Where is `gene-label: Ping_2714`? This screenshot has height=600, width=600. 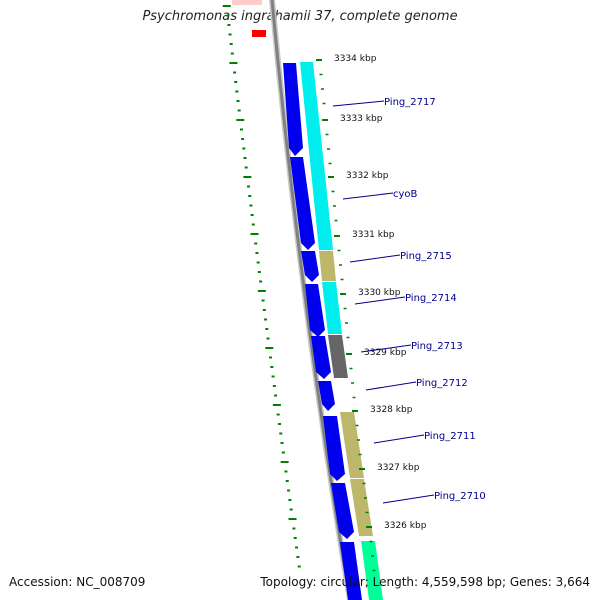
gene-label: Ping_2714 is located at coordinates (431, 298).